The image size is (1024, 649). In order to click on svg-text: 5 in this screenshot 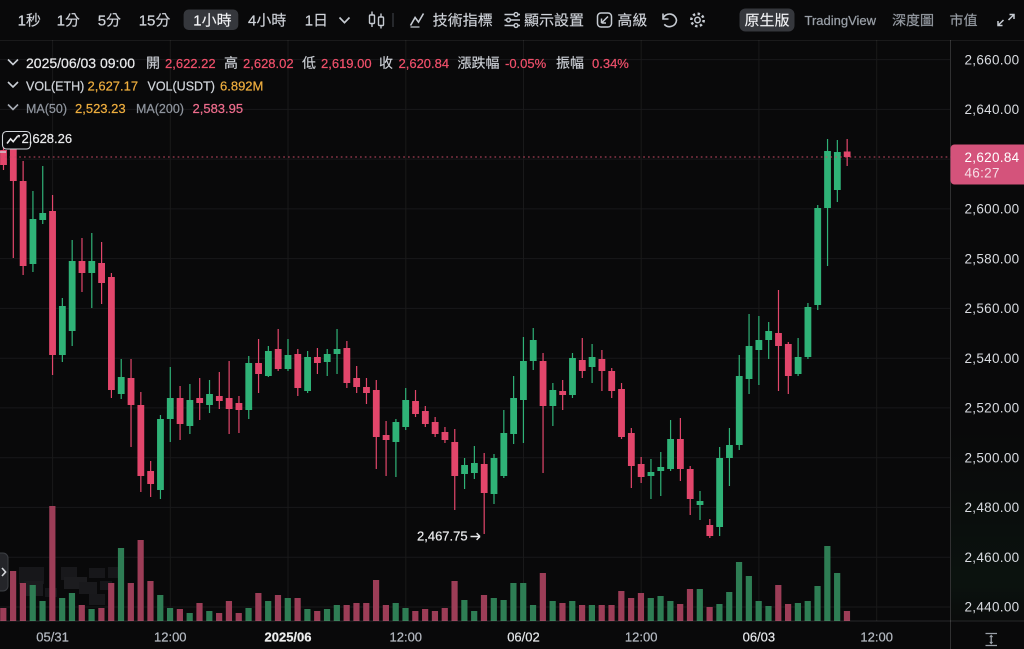, I will do `click(102, 21)`.